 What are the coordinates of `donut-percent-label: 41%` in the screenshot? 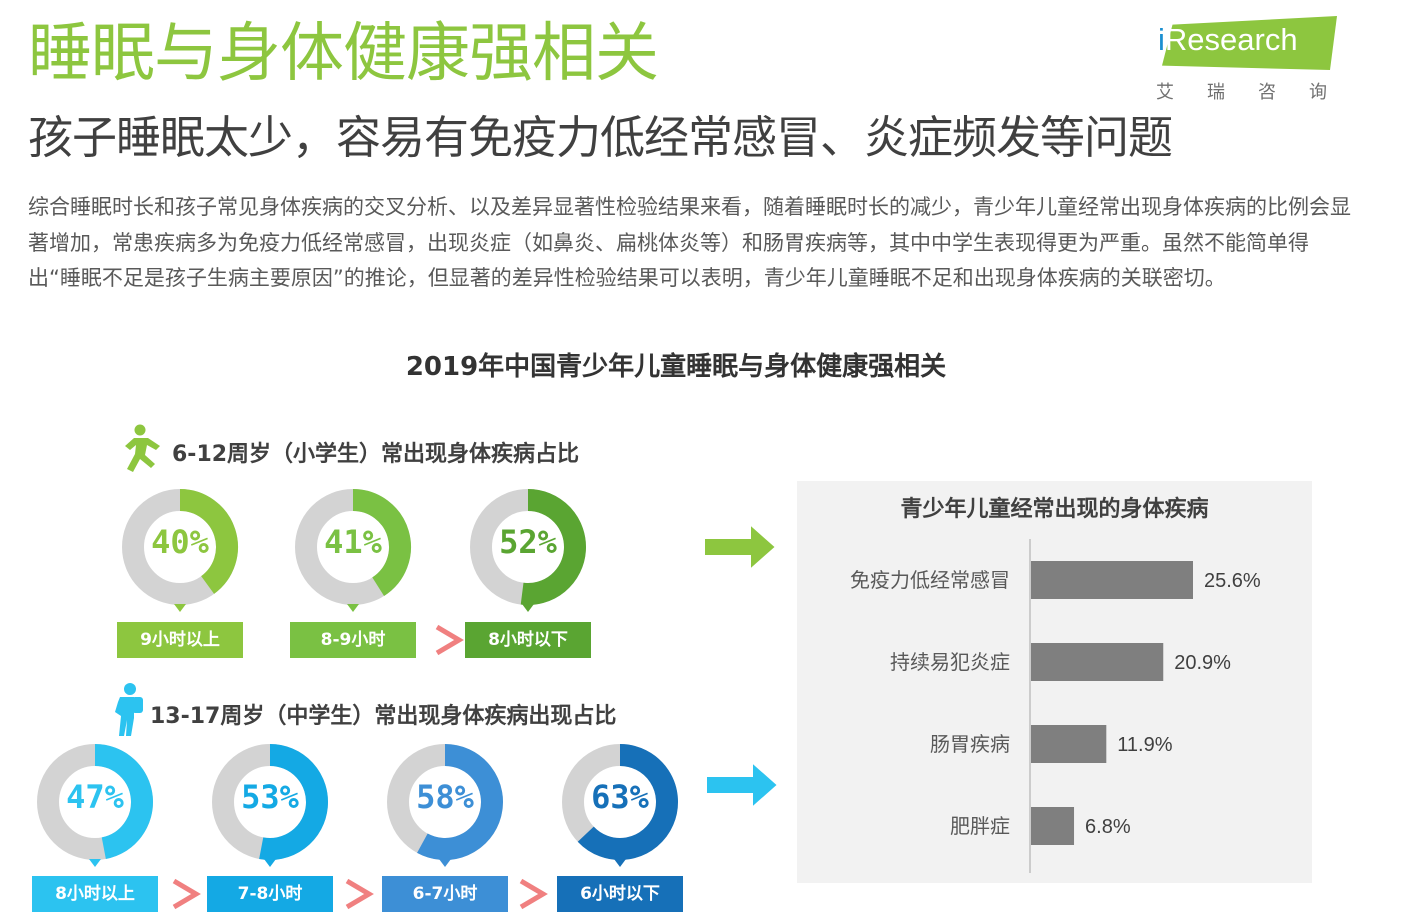 It's located at (353, 542).